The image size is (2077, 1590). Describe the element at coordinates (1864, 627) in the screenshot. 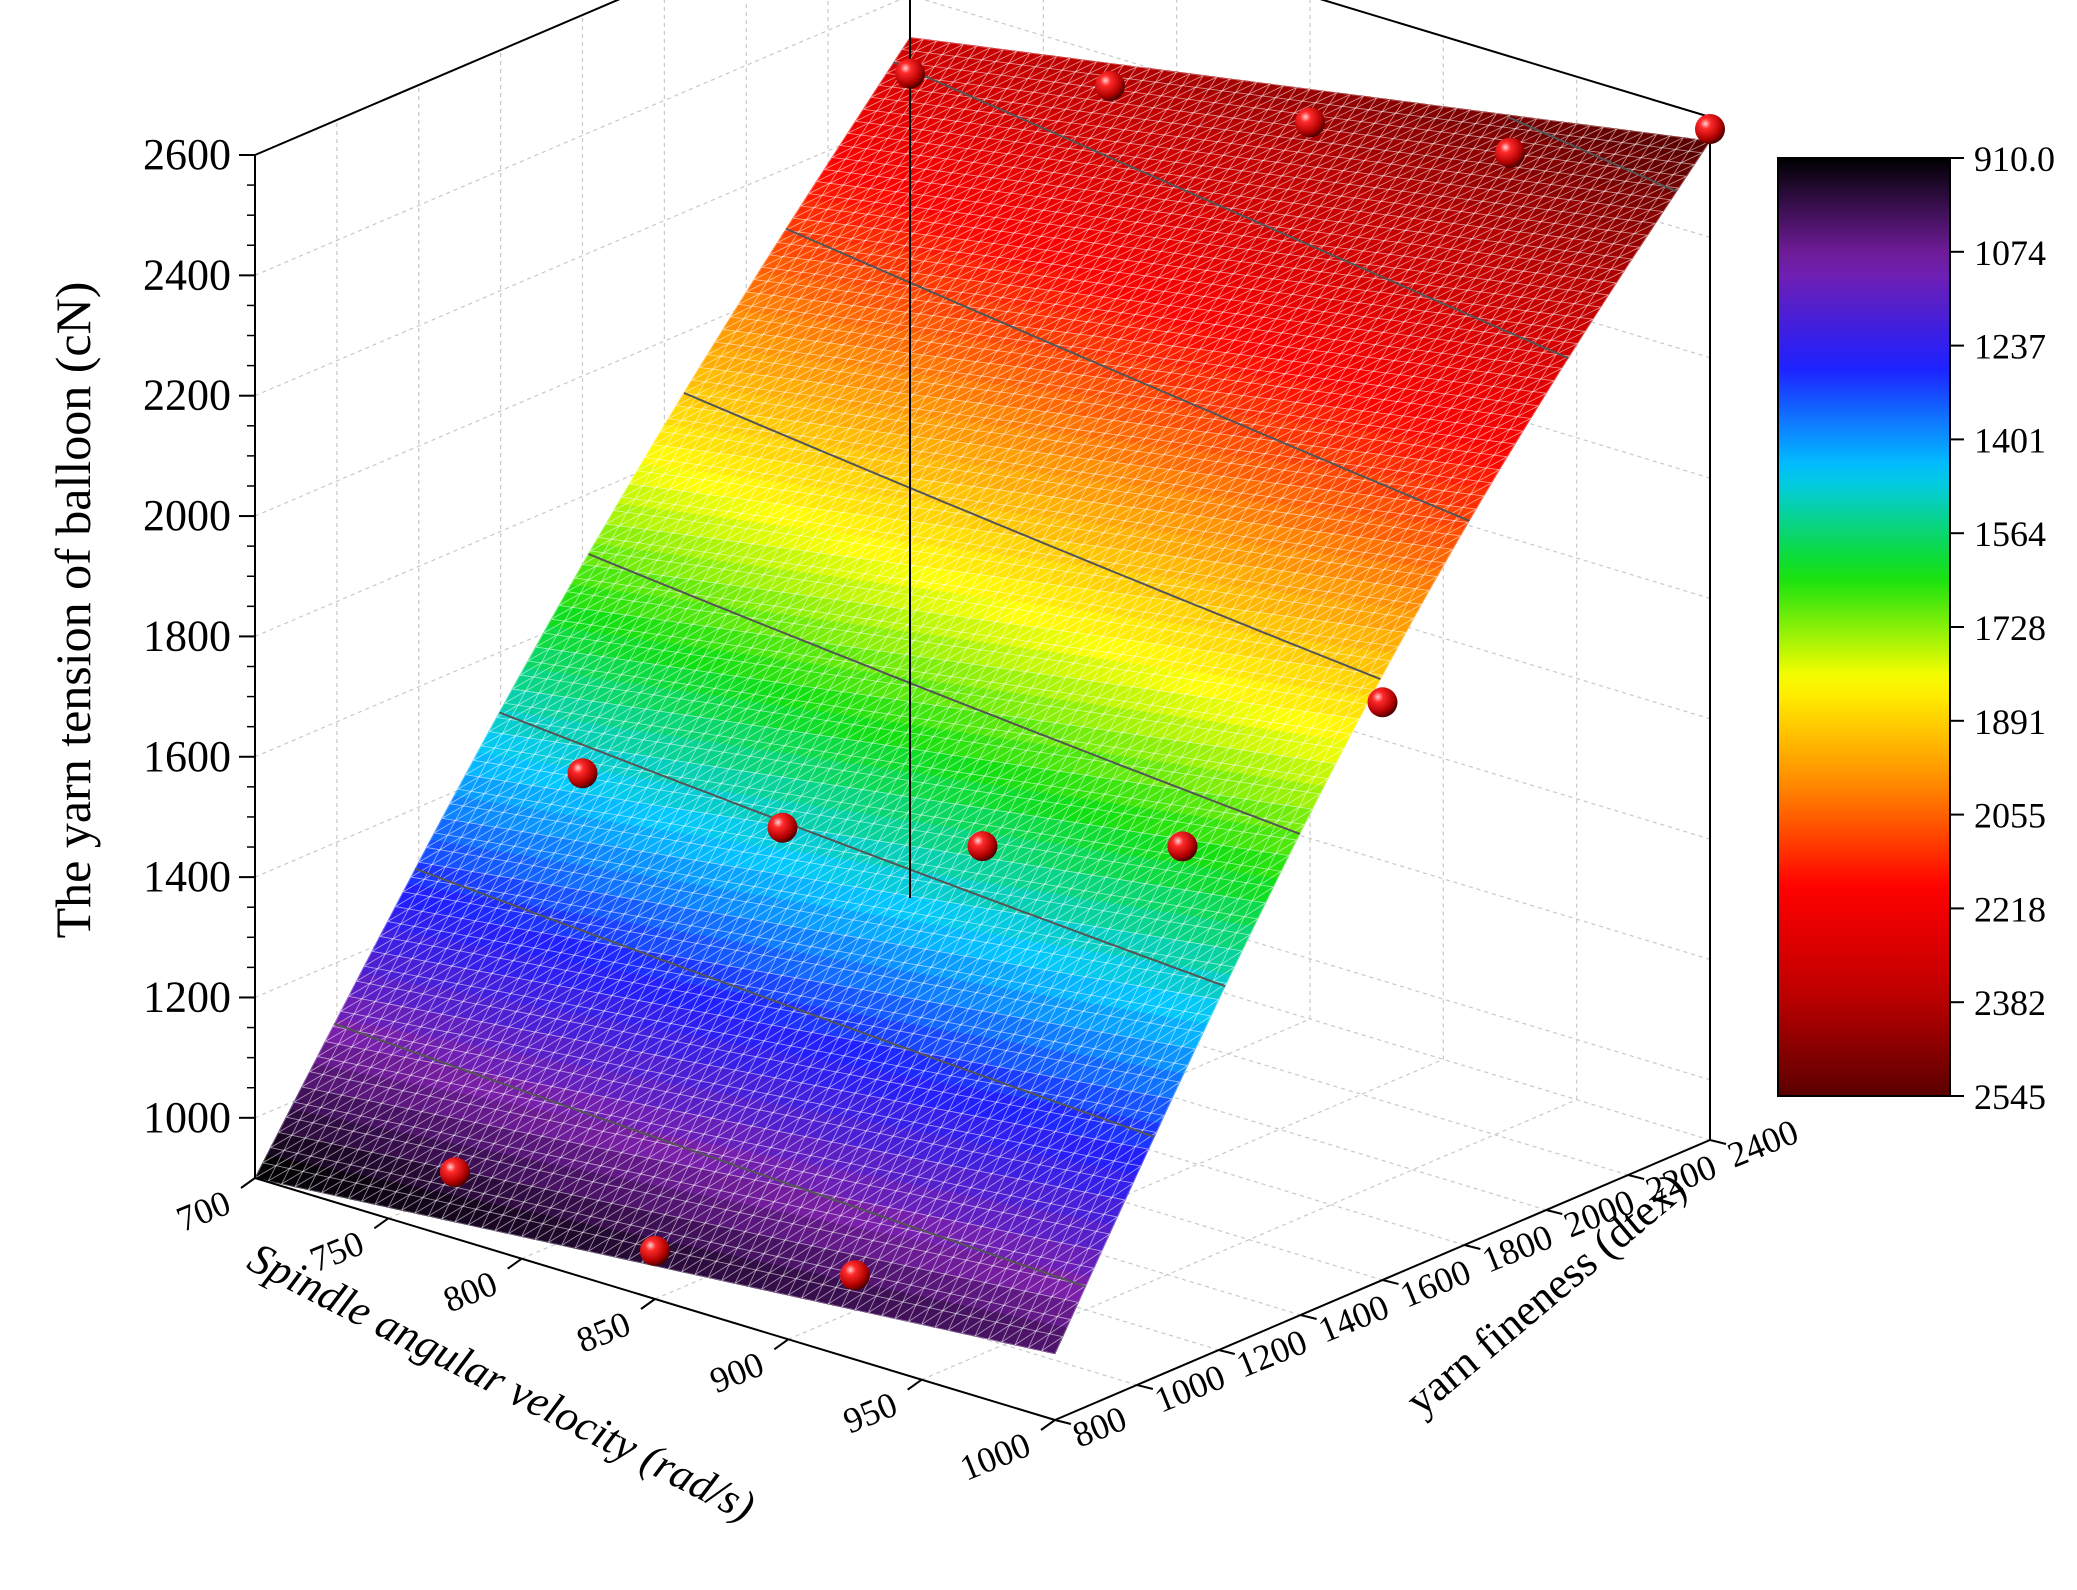

I see `colorbar` at that location.